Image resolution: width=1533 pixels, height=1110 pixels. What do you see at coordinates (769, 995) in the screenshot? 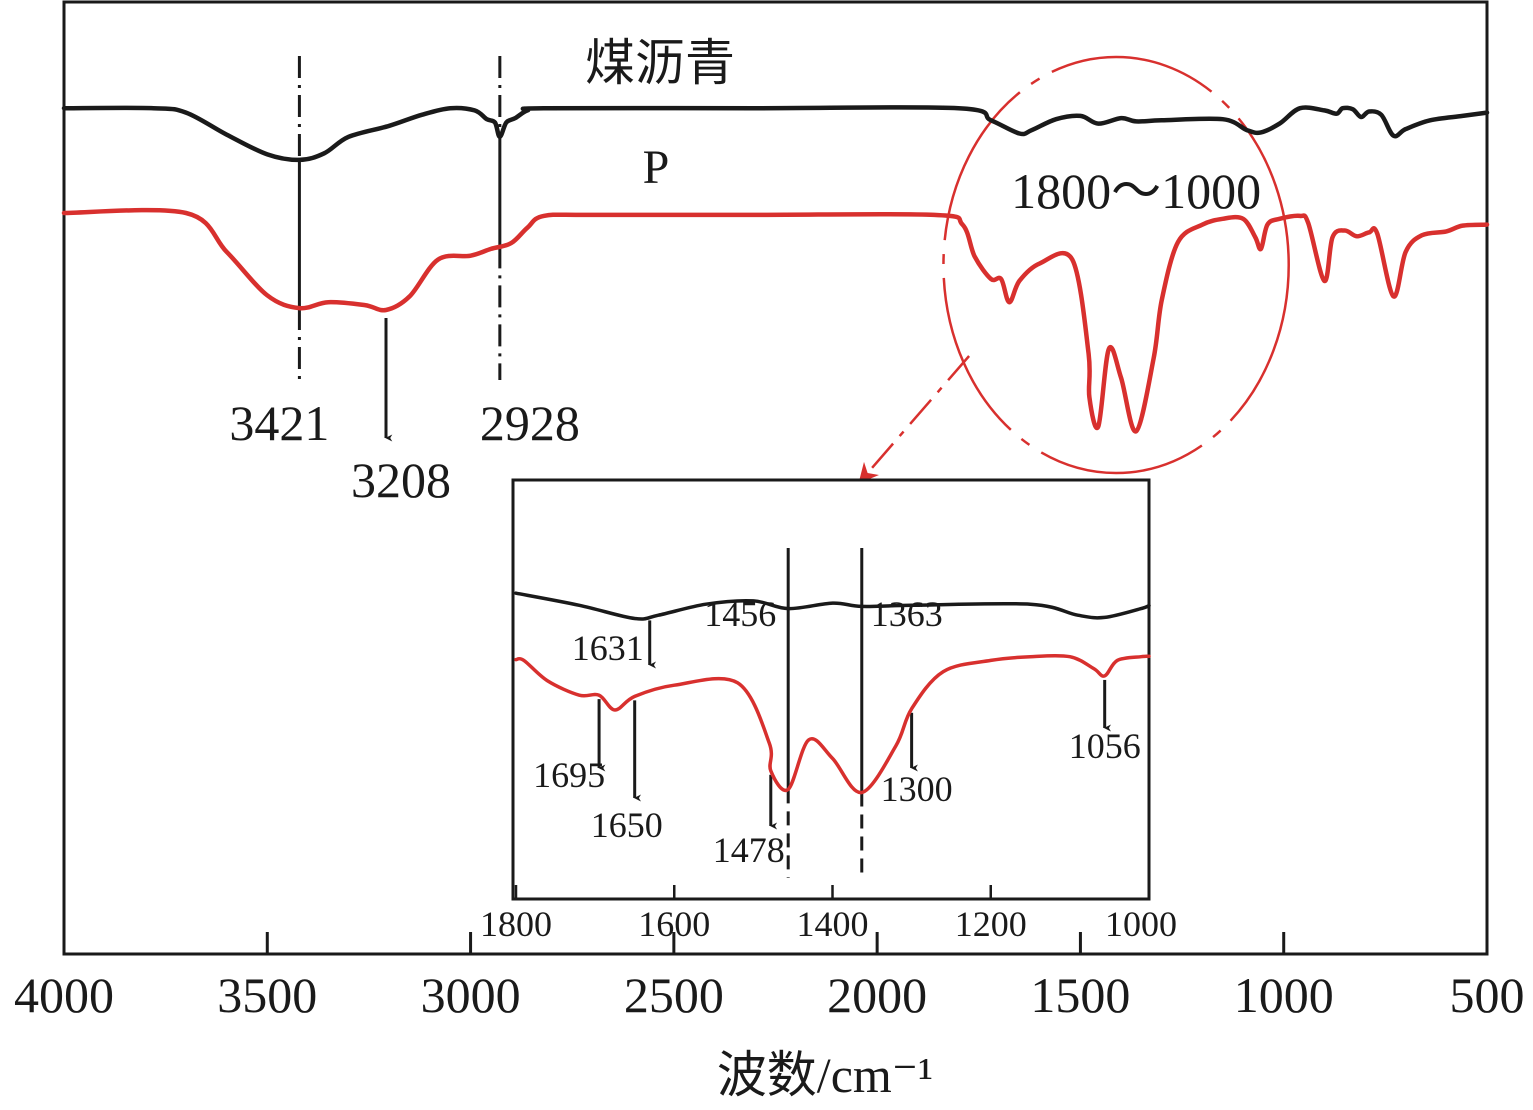
I see `main-x-axis-tick-labels: 4000 3500 3000 2500 2000 1500 1000 500` at bounding box center [769, 995].